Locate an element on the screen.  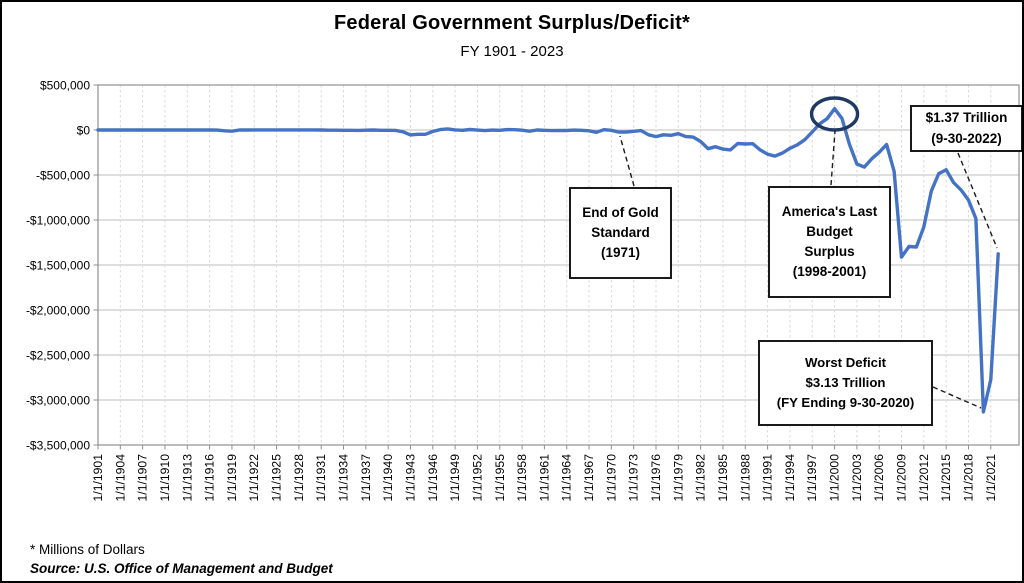
x-axis-tick-label: 1/1/1919 is located at coordinates (232, 478).